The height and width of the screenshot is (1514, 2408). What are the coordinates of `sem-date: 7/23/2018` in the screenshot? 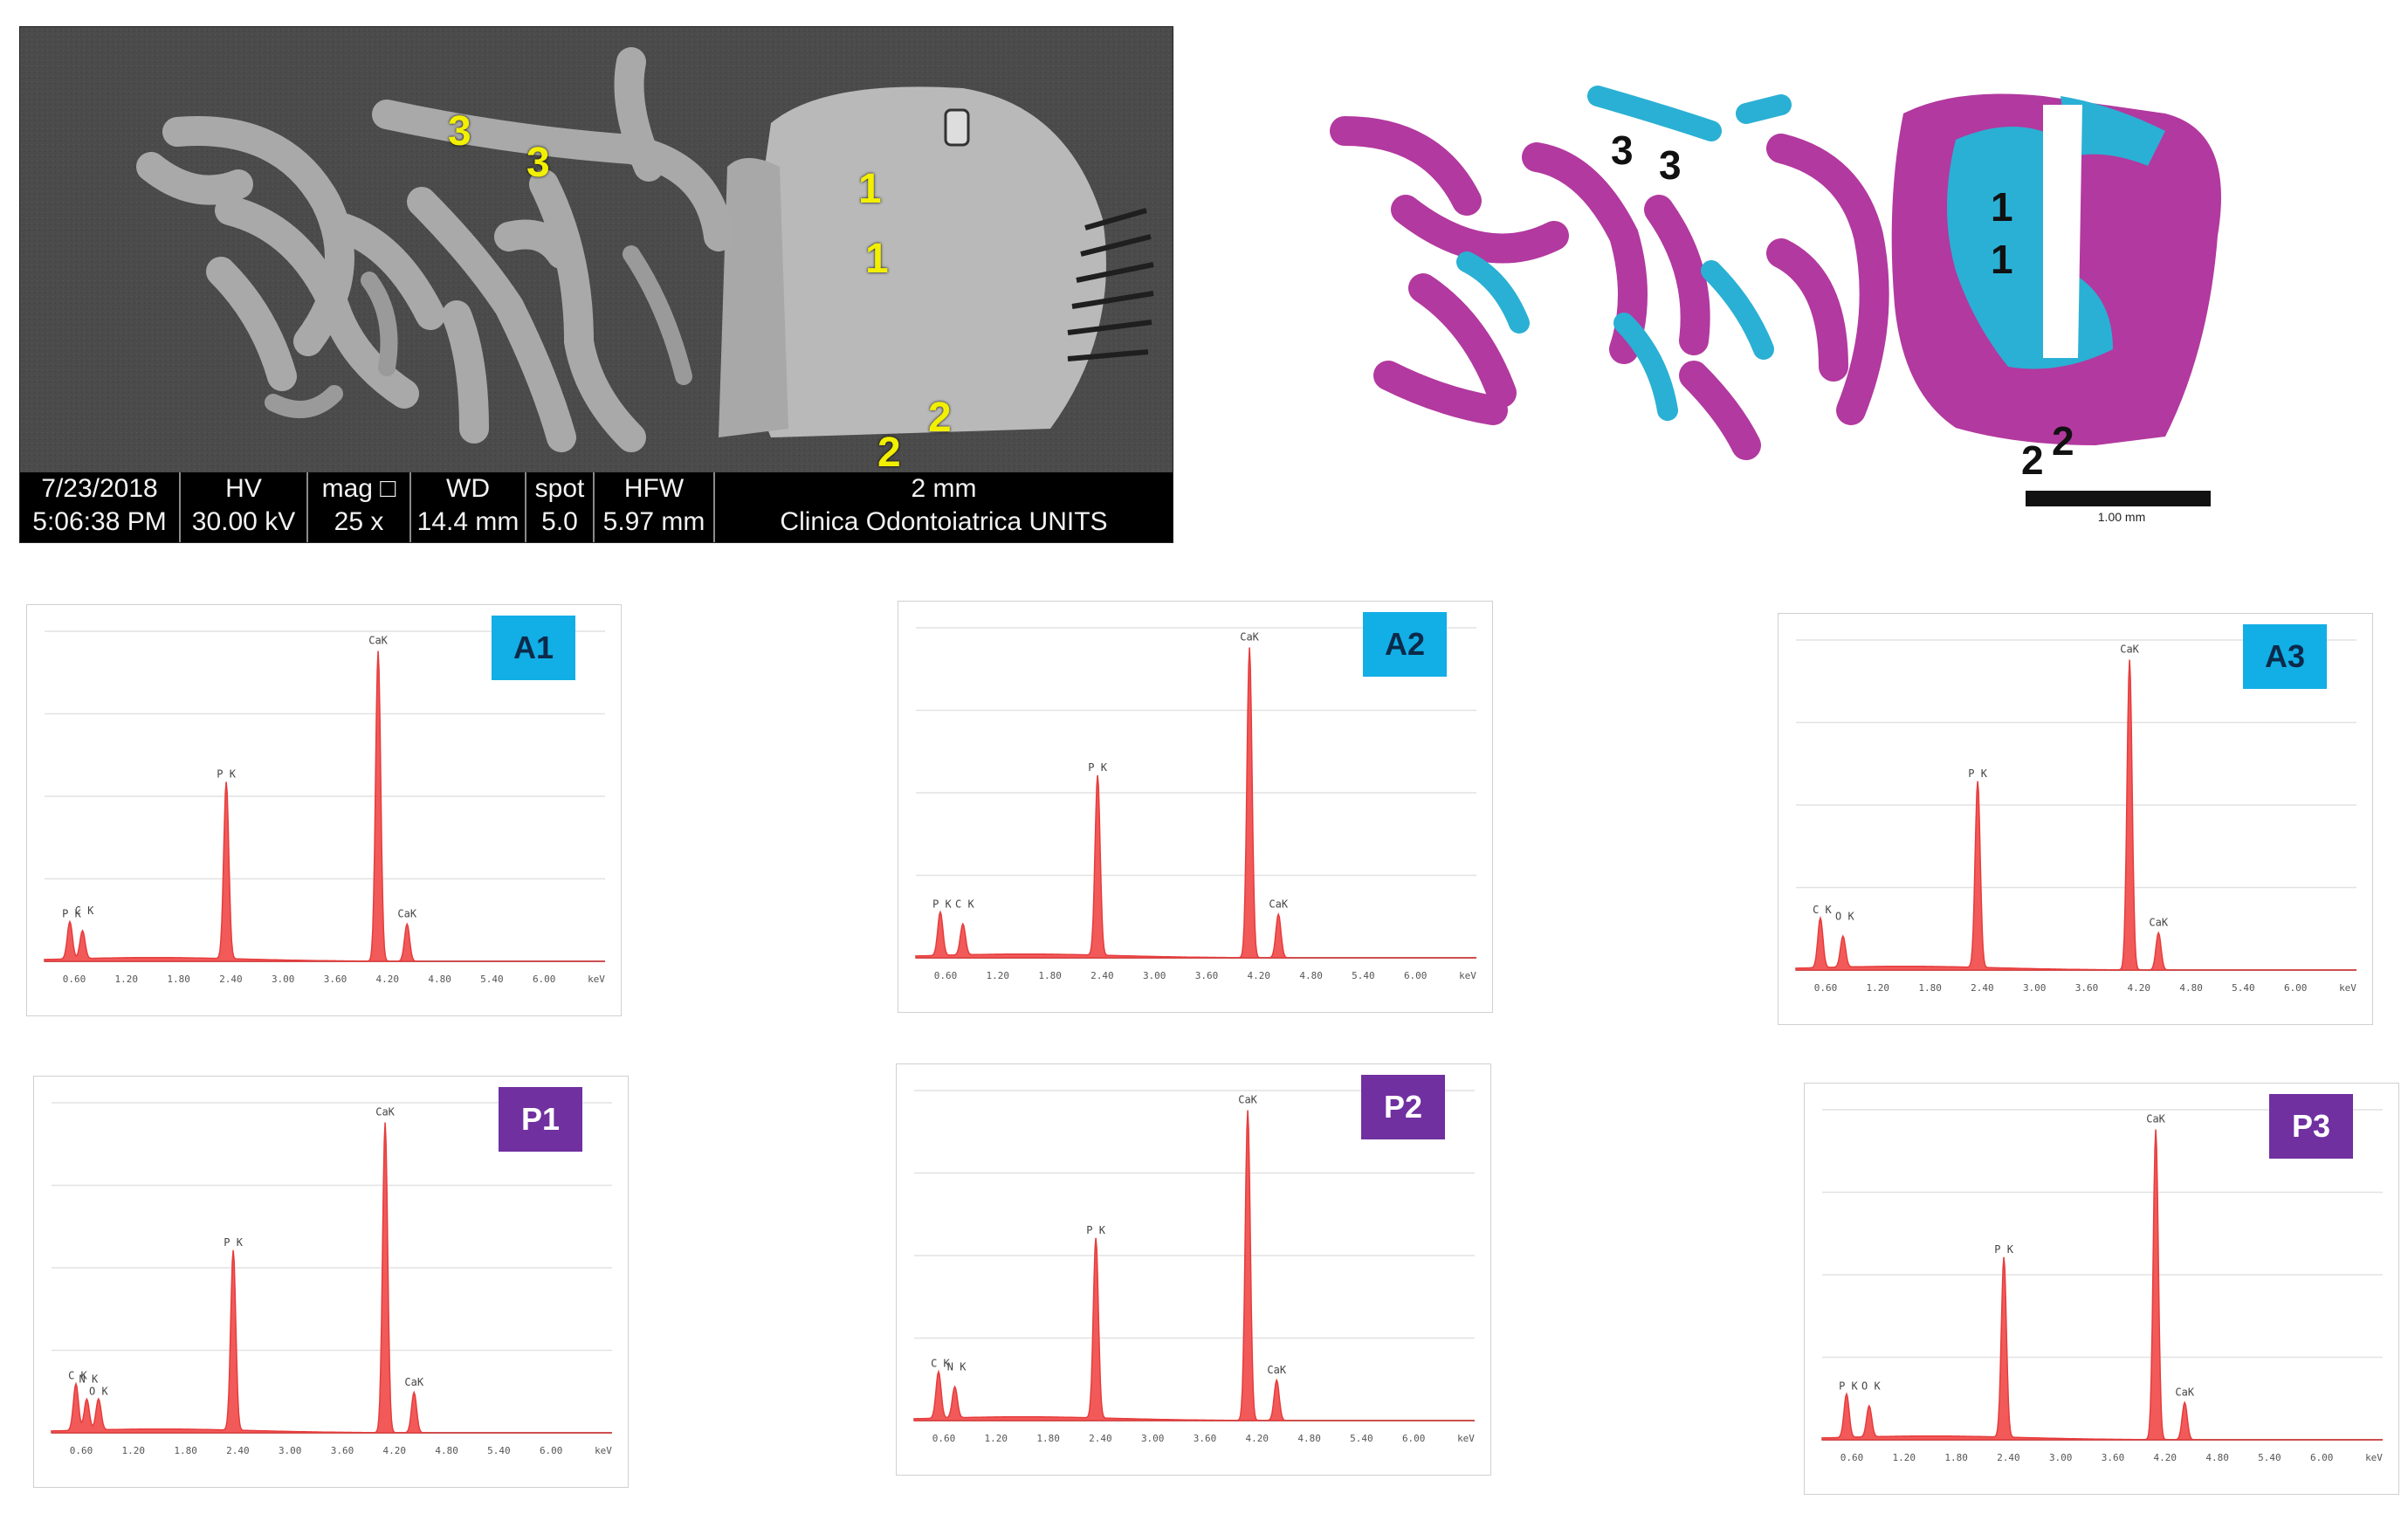 It's located at (99, 488).